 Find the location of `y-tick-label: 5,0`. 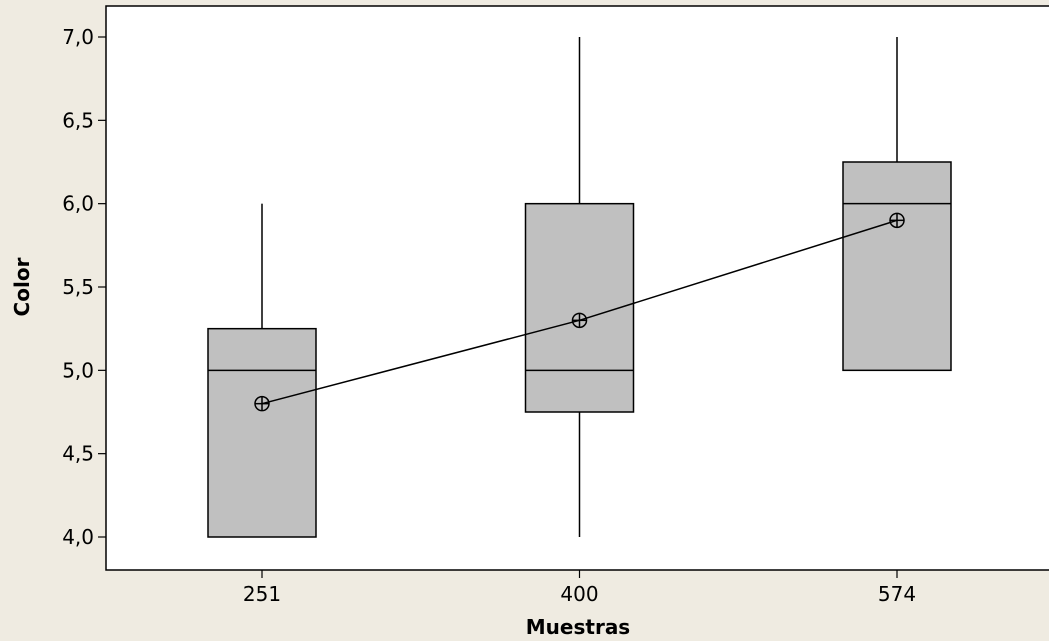

y-tick-label: 5,0 is located at coordinates (78, 370).